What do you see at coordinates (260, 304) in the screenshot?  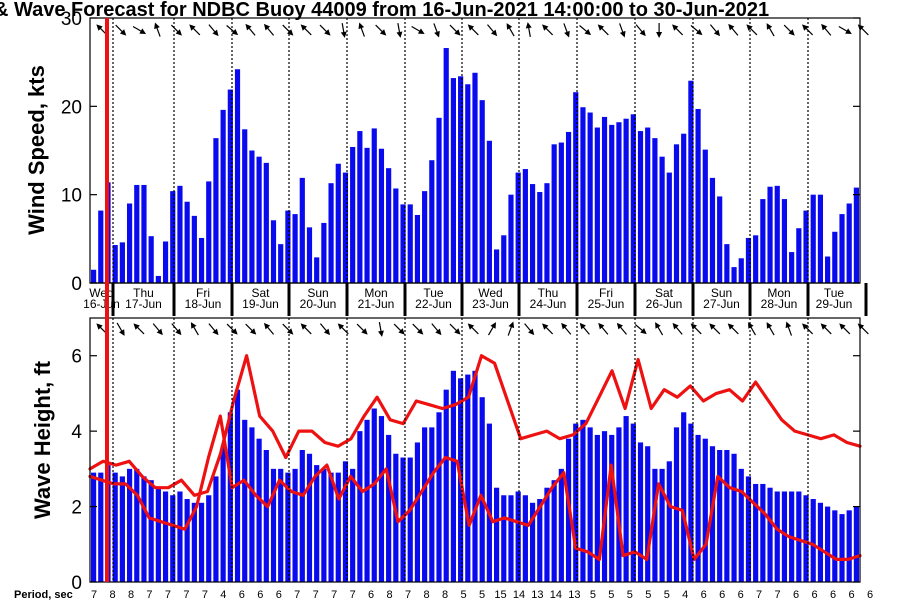 I see `day-label-date: 19-Jun` at bounding box center [260, 304].